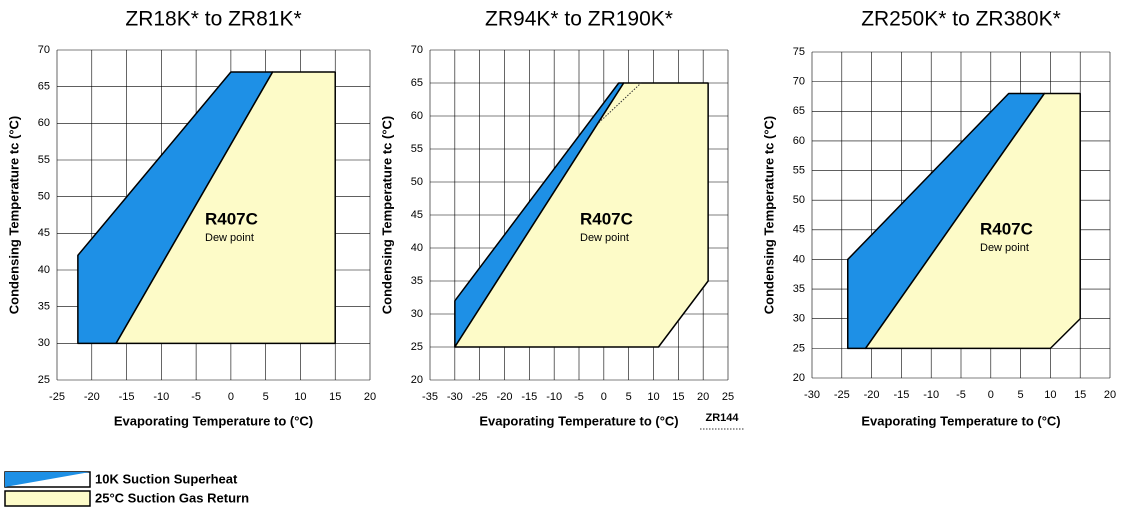  What do you see at coordinates (799, 52) in the screenshot?
I see `y-tick-label: 75` at bounding box center [799, 52].